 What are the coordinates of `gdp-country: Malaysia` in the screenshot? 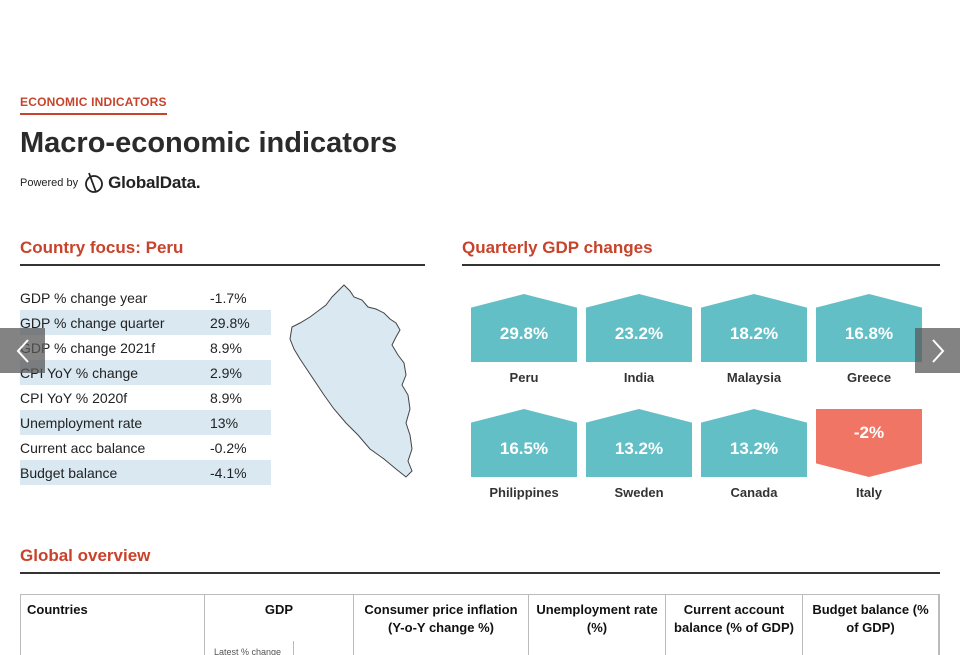 It's located at (754, 377).